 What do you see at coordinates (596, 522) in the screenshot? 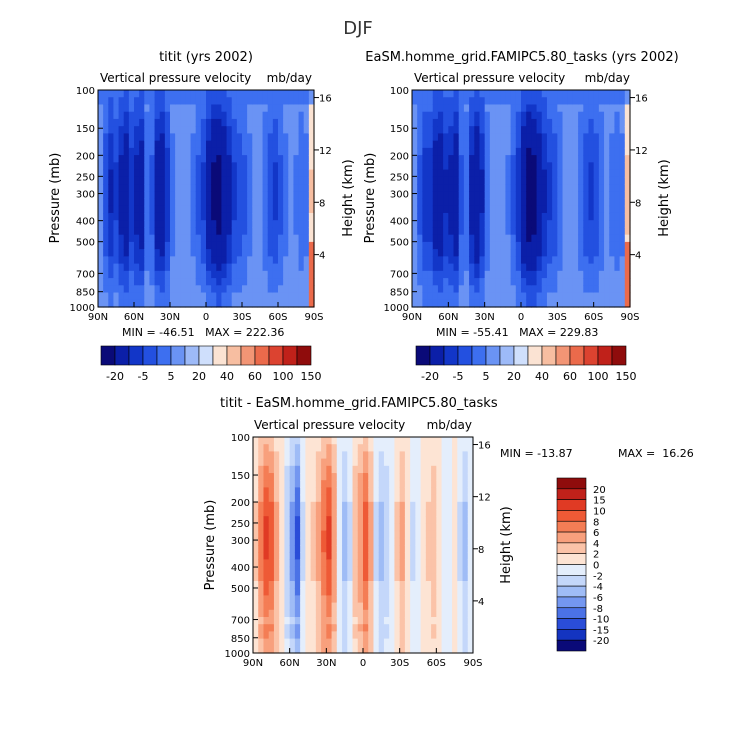
I see `colorbar-label: 8` at bounding box center [596, 522].